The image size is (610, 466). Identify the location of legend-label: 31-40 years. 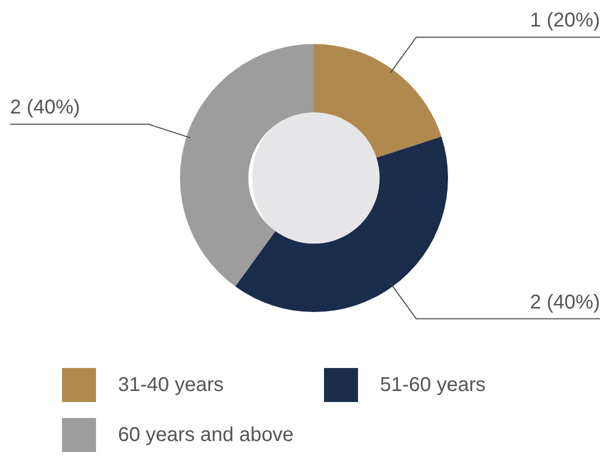
(171, 385).